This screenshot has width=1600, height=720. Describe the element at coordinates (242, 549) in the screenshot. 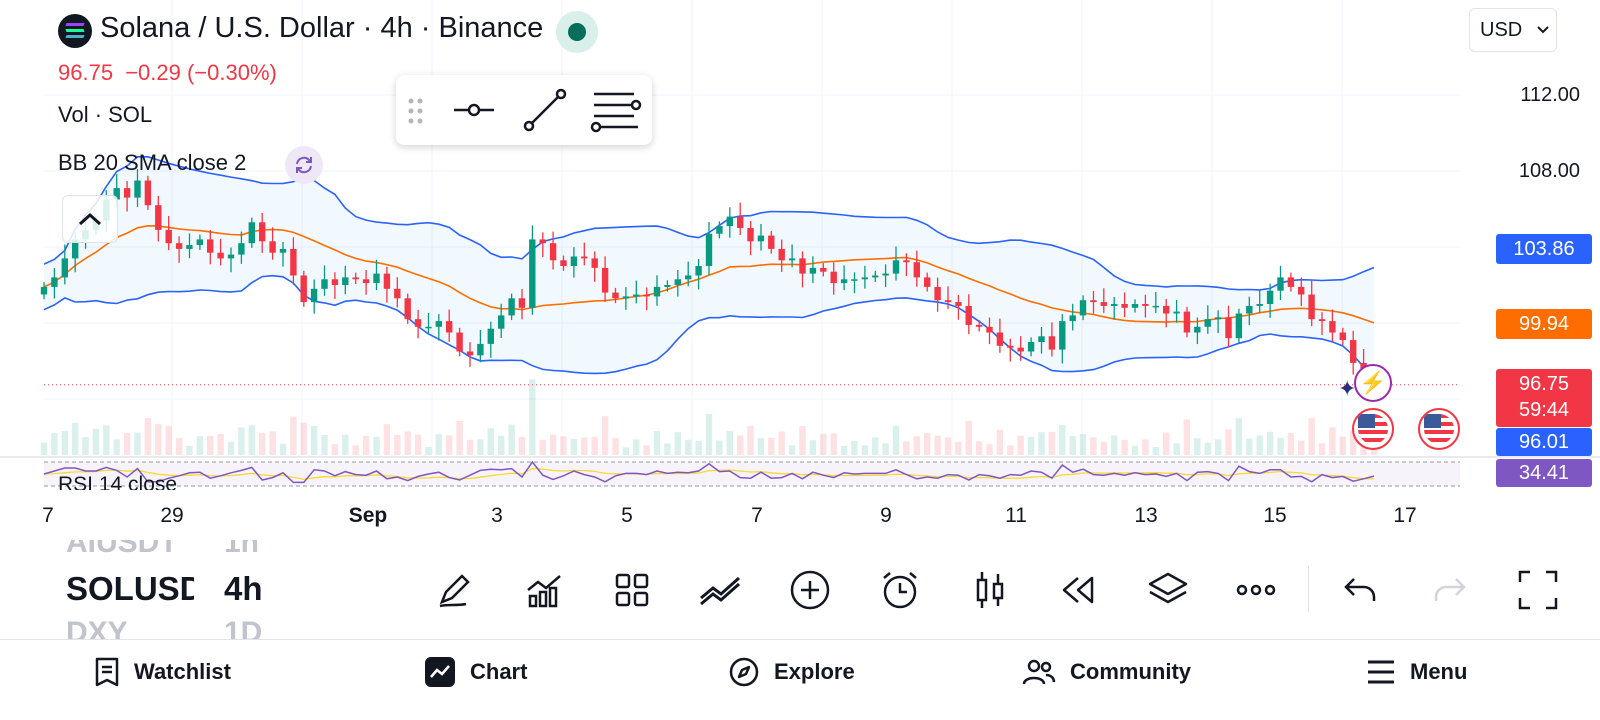

I see `picker-interval-prev: 1h` at that location.